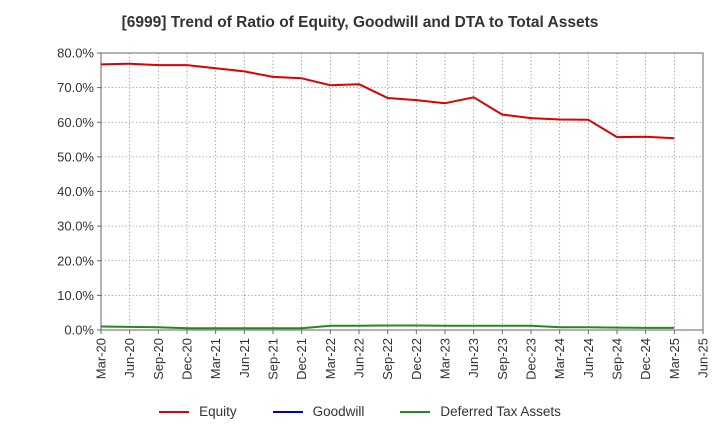 Image resolution: width=720 pixels, height=440 pixels. I want to click on legend-swatch-goodwill, so click(287, 411).